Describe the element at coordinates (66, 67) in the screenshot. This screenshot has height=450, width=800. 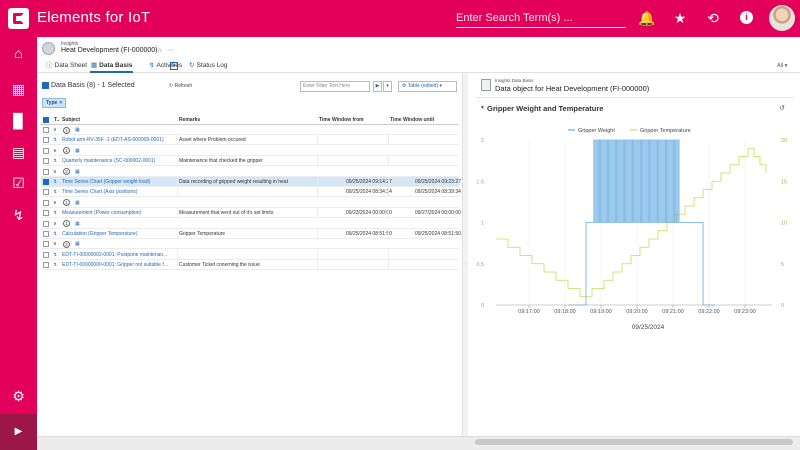
I see `tab-data-sheet: ⓘ Data Sheet` at that location.